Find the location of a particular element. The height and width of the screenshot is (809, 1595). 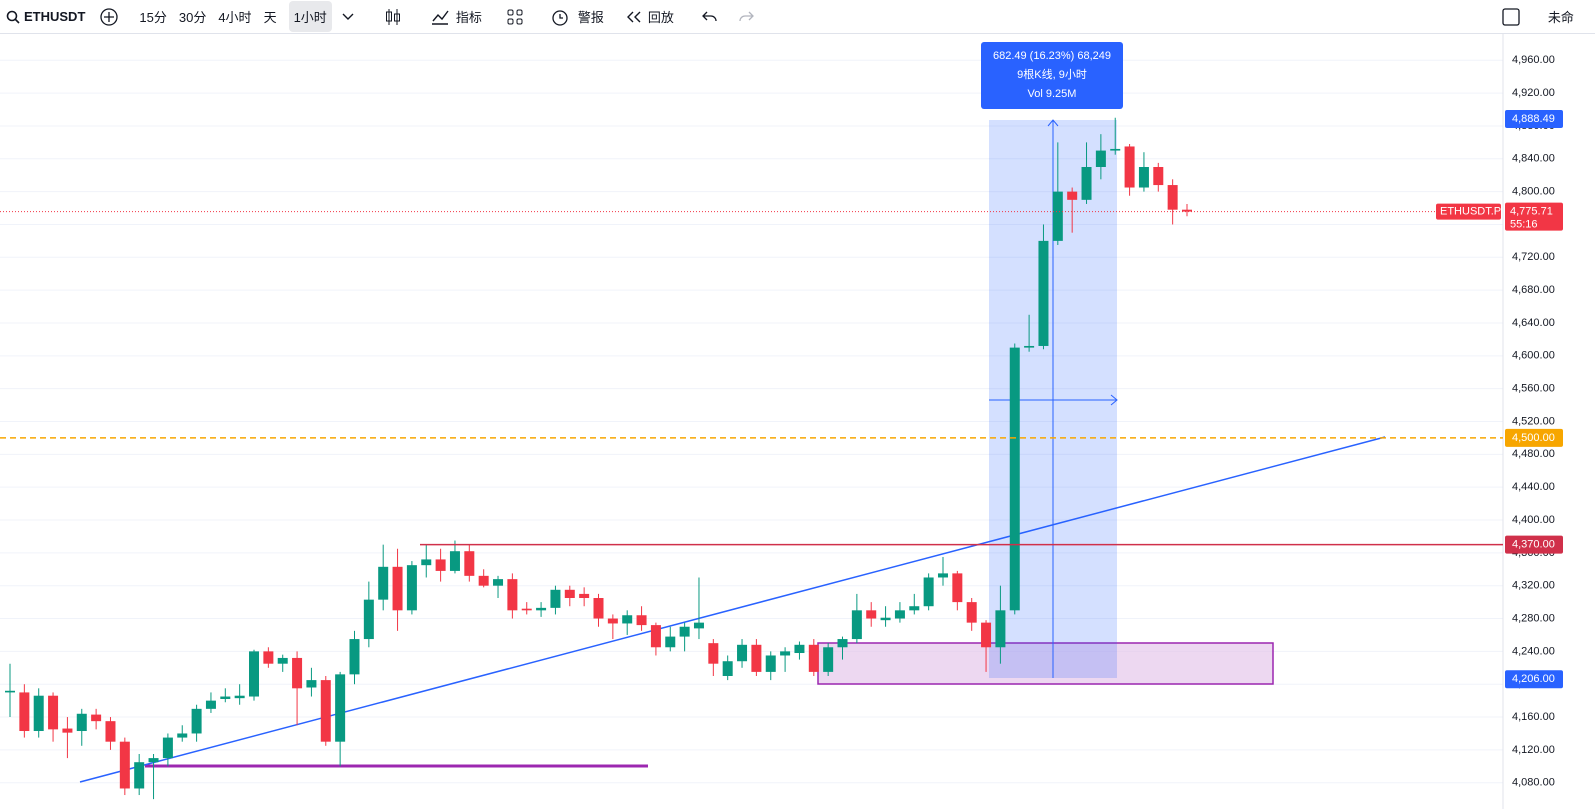

y-tick-label: 4,320.00 is located at coordinates (1533, 586).